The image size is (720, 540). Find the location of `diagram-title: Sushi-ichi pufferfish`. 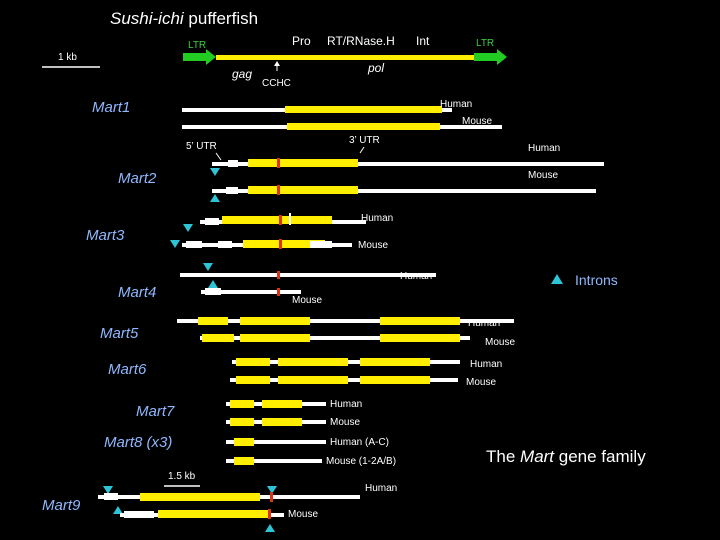

diagram-title: Sushi-ichi pufferfish is located at coordinates (184, 18).